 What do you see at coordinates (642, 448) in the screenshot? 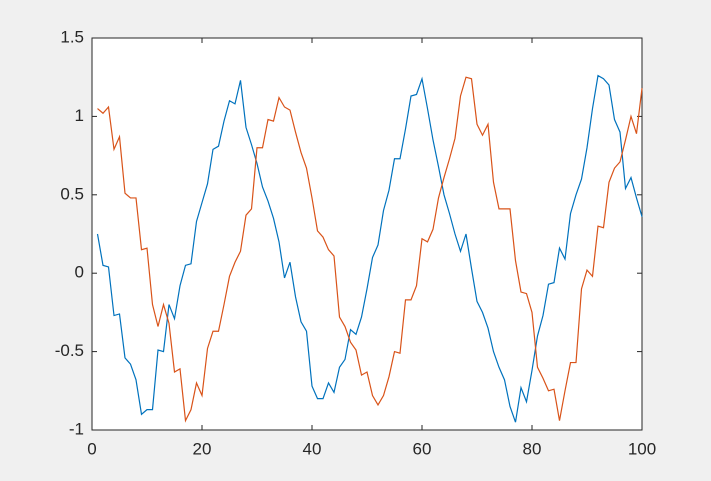
I see `x-tick-label: 100` at bounding box center [642, 448].